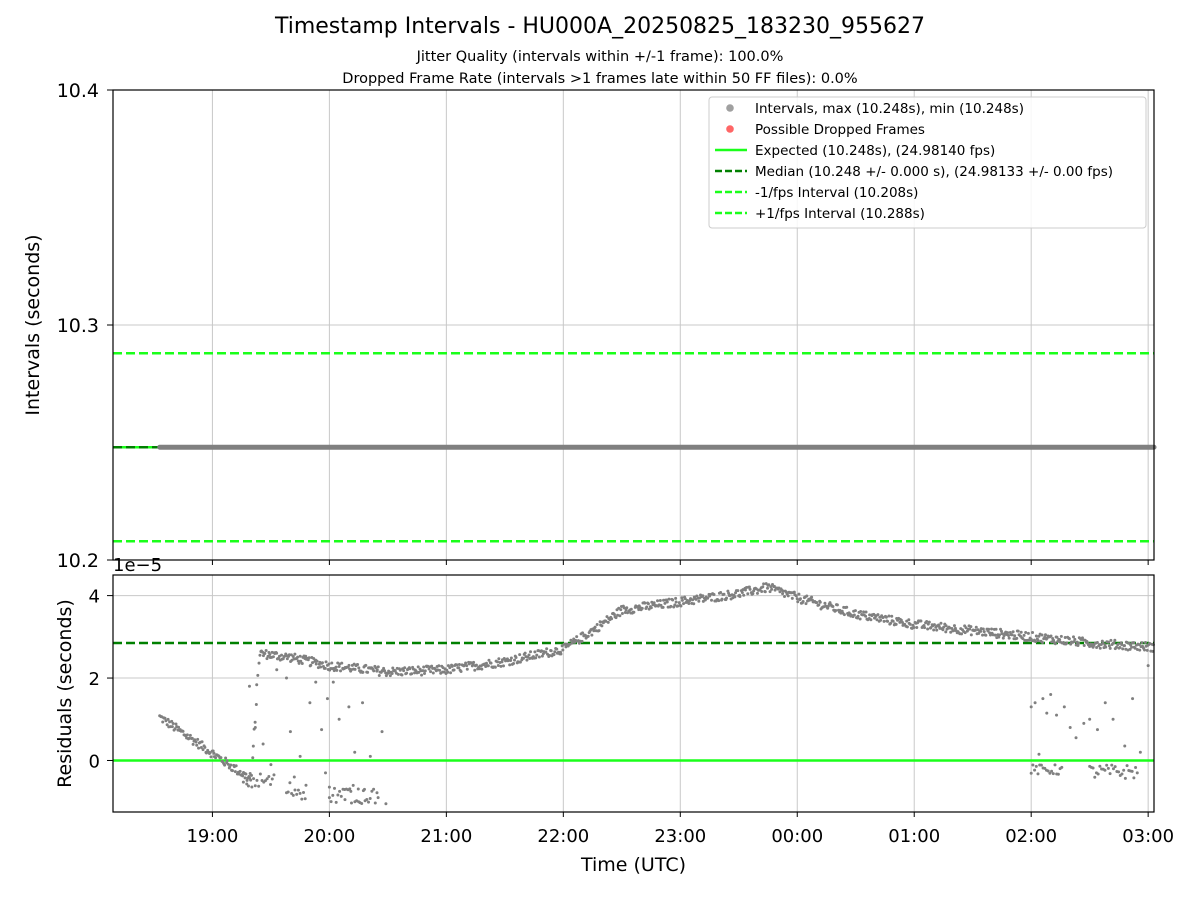 The height and width of the screenshot is (900, 1200). What do you see at coordinates (889, 109) in the screenshot?
I see `legend-label: Intervals, max (10.248s), min (10.248s)` at bounding box center [889, 109].